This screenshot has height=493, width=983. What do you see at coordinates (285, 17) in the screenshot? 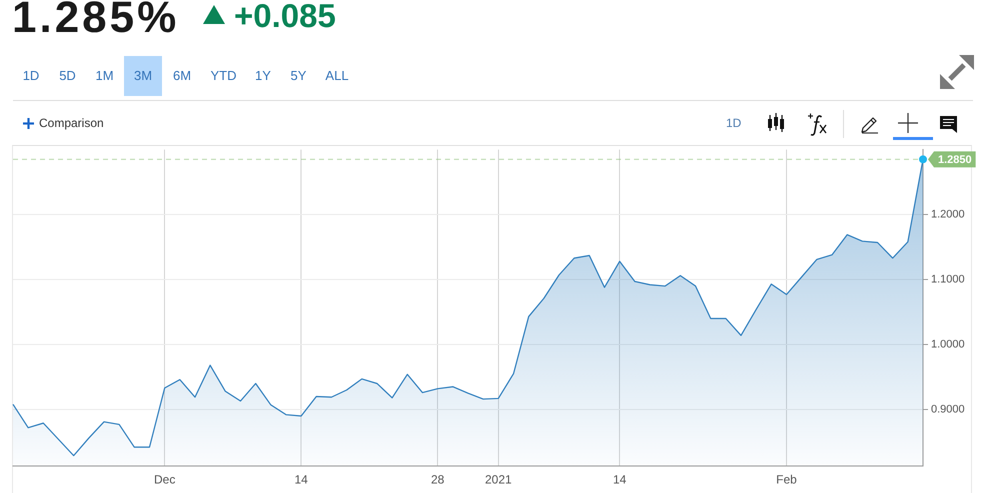
I see `chart-subtitle: +0.085` at bounding box center [285, 17].